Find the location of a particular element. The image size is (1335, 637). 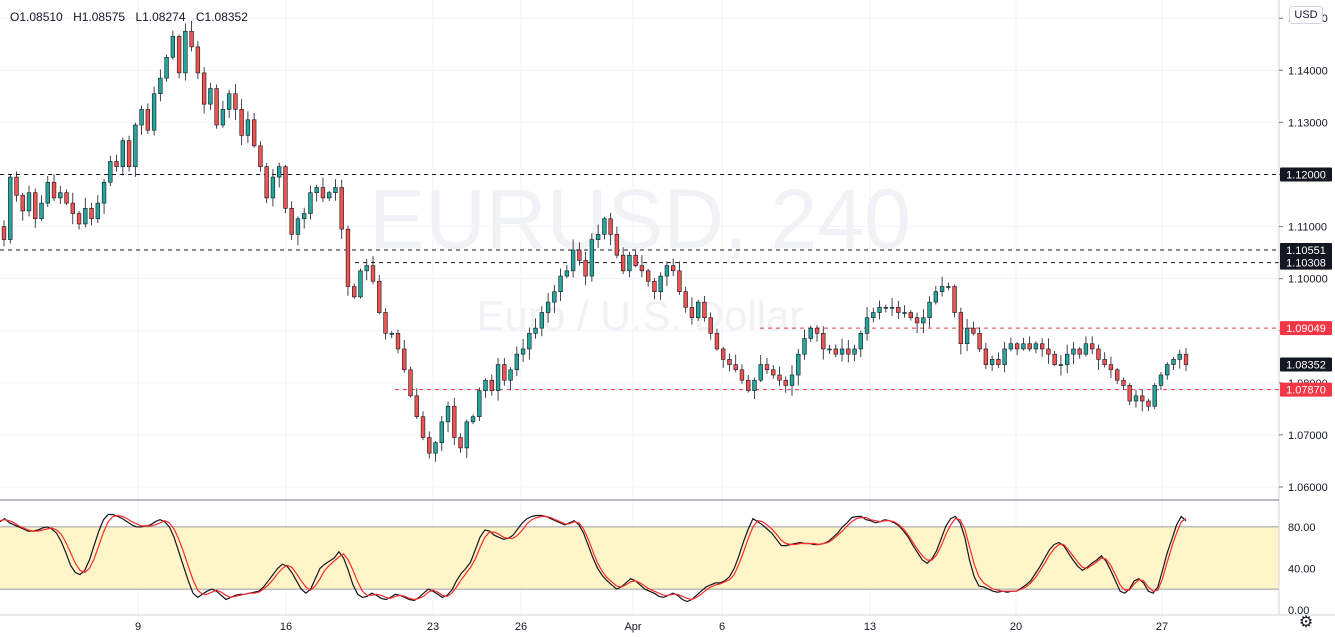

price-label-bg is located at coordinates (1306, 249).